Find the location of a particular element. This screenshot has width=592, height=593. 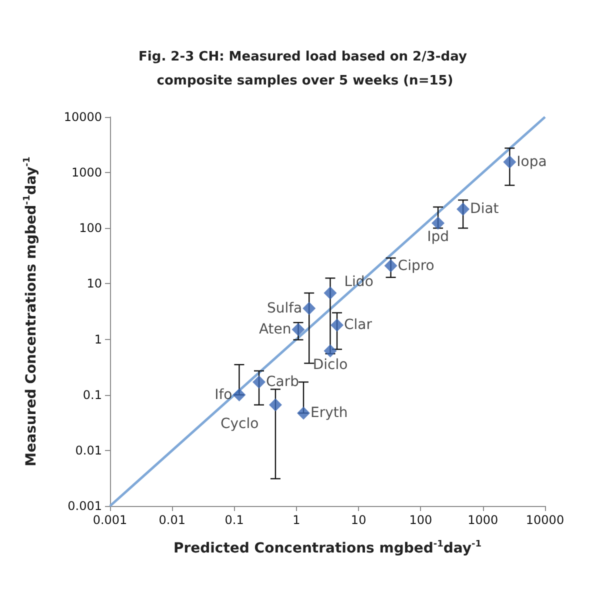

annotation: Cipro is located at coordinates (416, 266).